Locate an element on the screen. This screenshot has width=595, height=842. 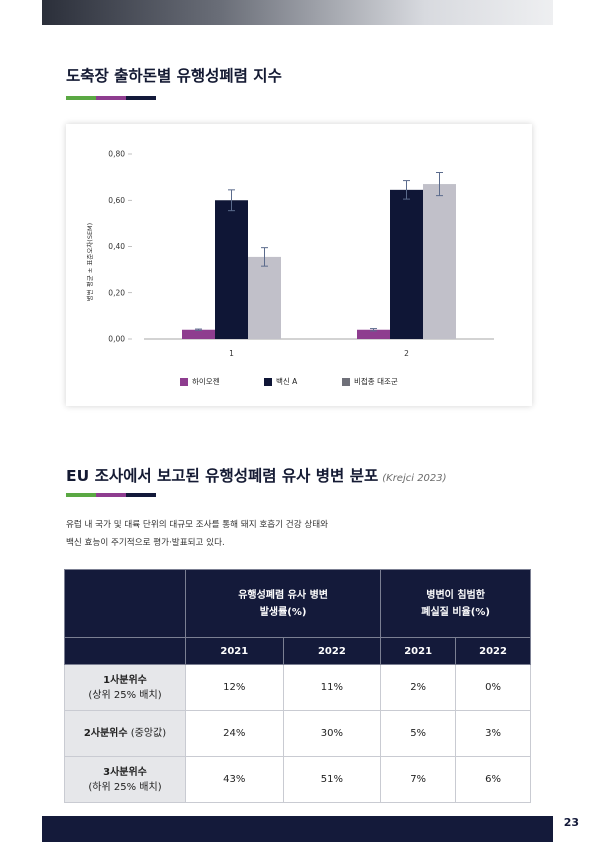
x-tick-label: 2 is located at coordinates (406, 353).